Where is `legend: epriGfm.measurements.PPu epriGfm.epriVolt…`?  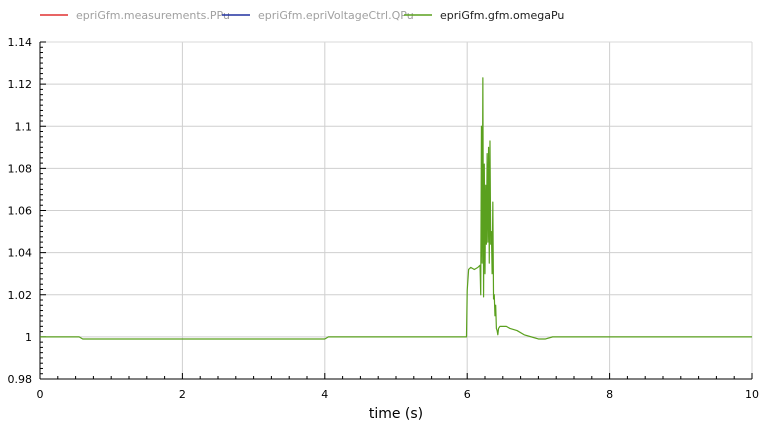
legend: epriGfm.measurements.PPu epriGfm.epriVolt… is located at coordinates (302, 15).